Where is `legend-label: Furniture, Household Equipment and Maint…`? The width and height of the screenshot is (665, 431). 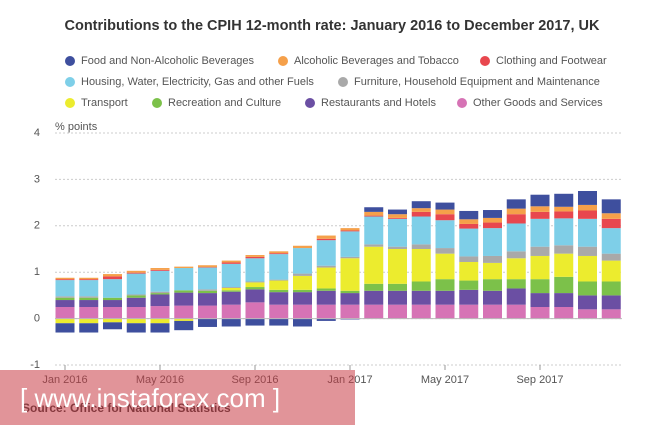
legend-label: Furniture, Household Equipment and Maint… is located at coordinates (477, 82).